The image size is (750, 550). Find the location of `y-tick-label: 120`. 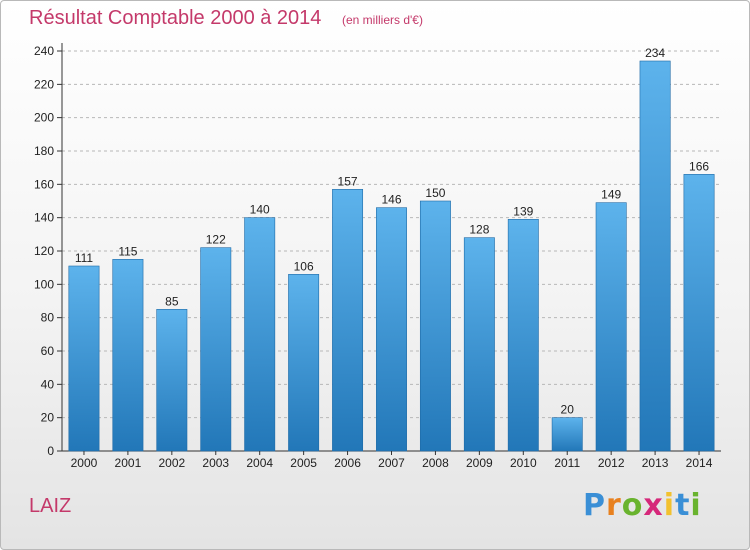

y-tick-label: 120 is located at coordinates (44, 251).